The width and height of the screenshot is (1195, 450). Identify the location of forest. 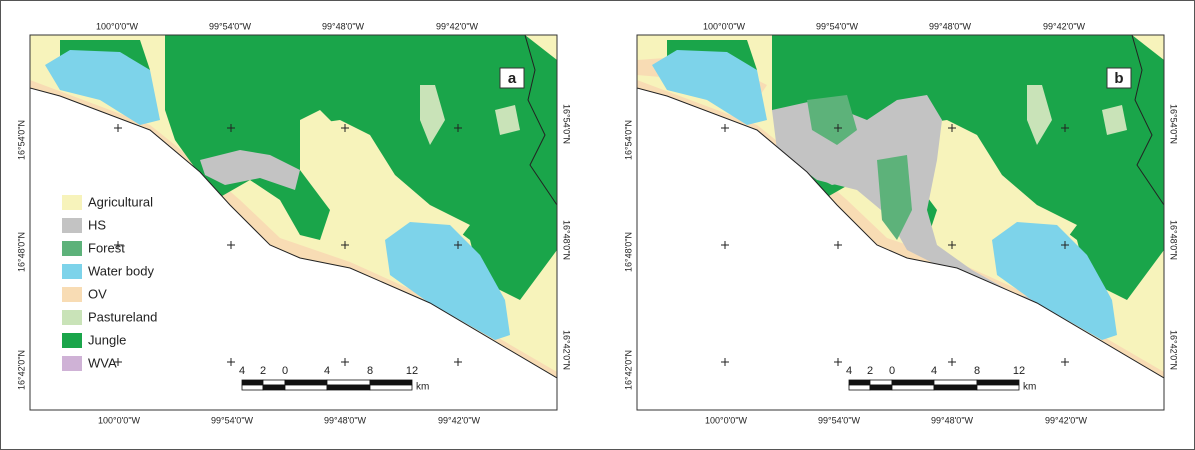
(832, 120).